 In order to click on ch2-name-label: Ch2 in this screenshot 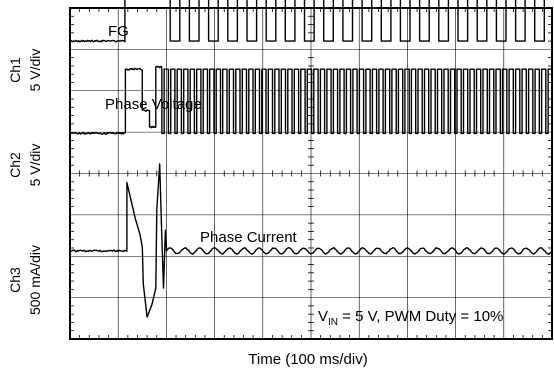, I will do `click(15, 165)`.